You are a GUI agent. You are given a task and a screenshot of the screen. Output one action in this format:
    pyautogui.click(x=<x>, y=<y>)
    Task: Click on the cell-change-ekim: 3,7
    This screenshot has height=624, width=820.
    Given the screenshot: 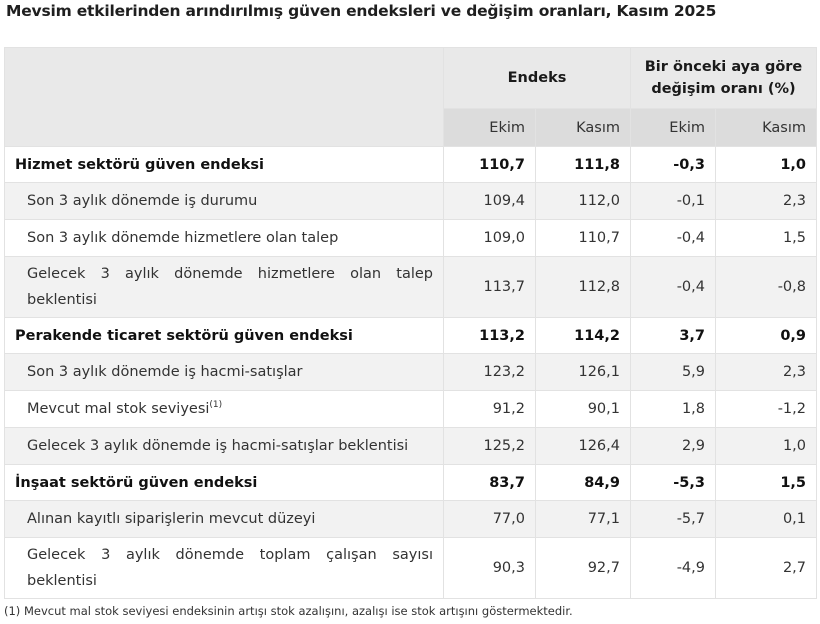 What is the action you would take?
    pyautogui.click(x=673, y=335)
    